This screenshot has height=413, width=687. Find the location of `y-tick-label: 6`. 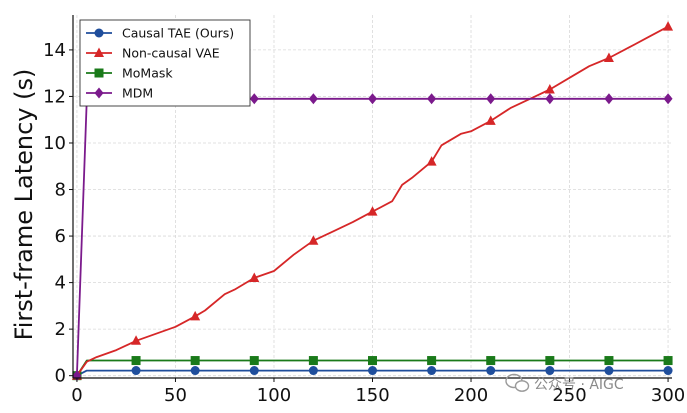

y-tick-label: 6 is located at coordinates (60, 236).